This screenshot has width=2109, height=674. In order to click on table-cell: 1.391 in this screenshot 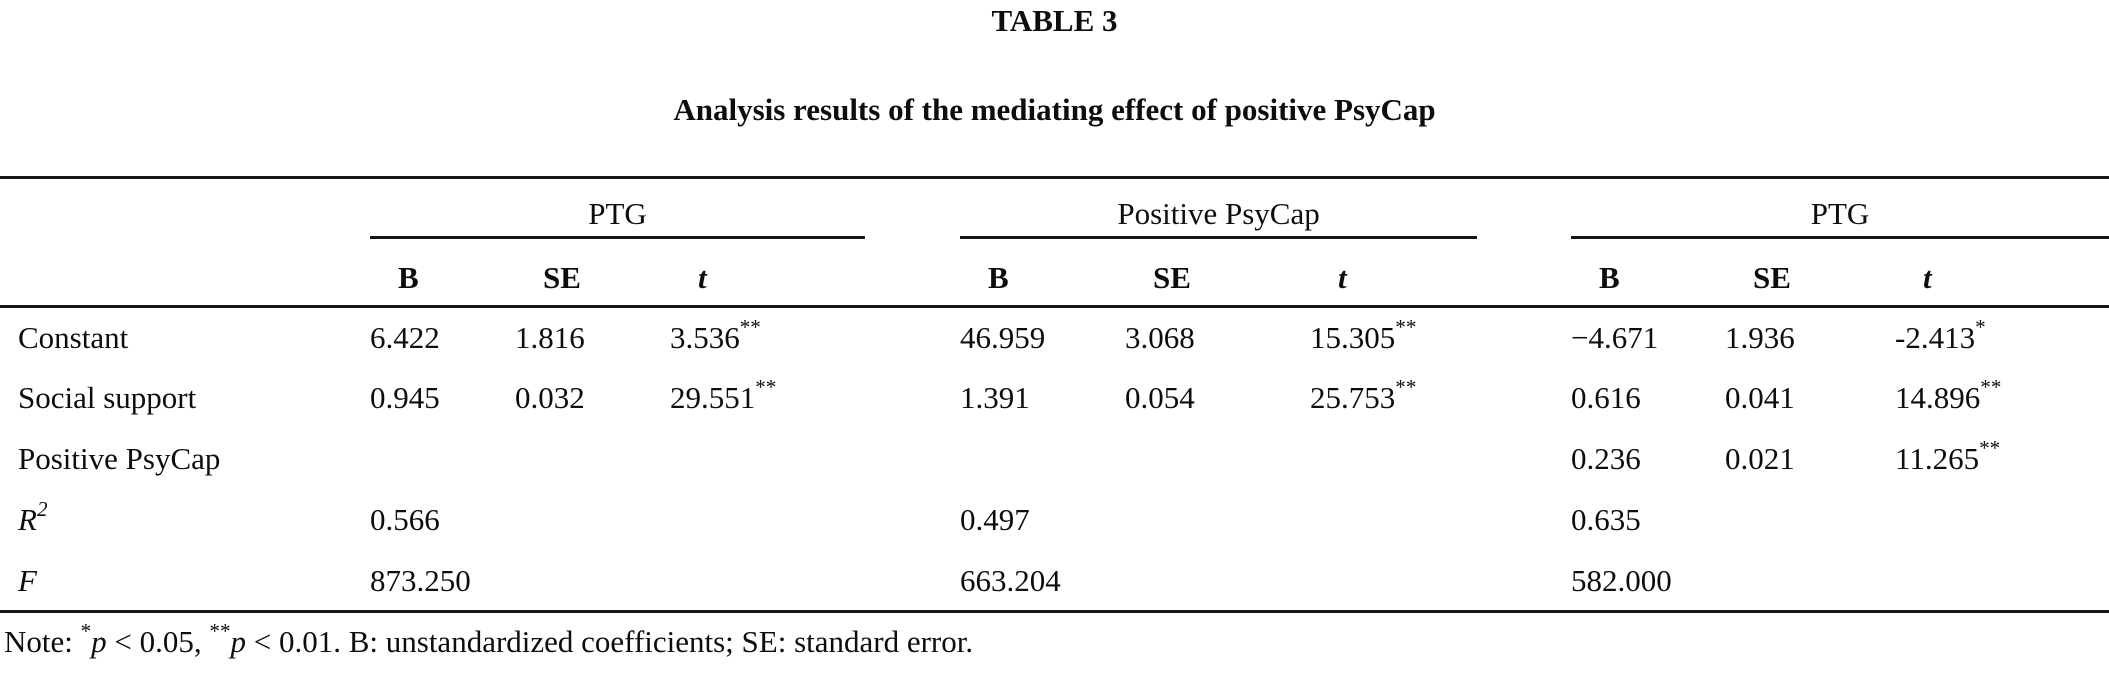, I will do `click(995, 398)`.